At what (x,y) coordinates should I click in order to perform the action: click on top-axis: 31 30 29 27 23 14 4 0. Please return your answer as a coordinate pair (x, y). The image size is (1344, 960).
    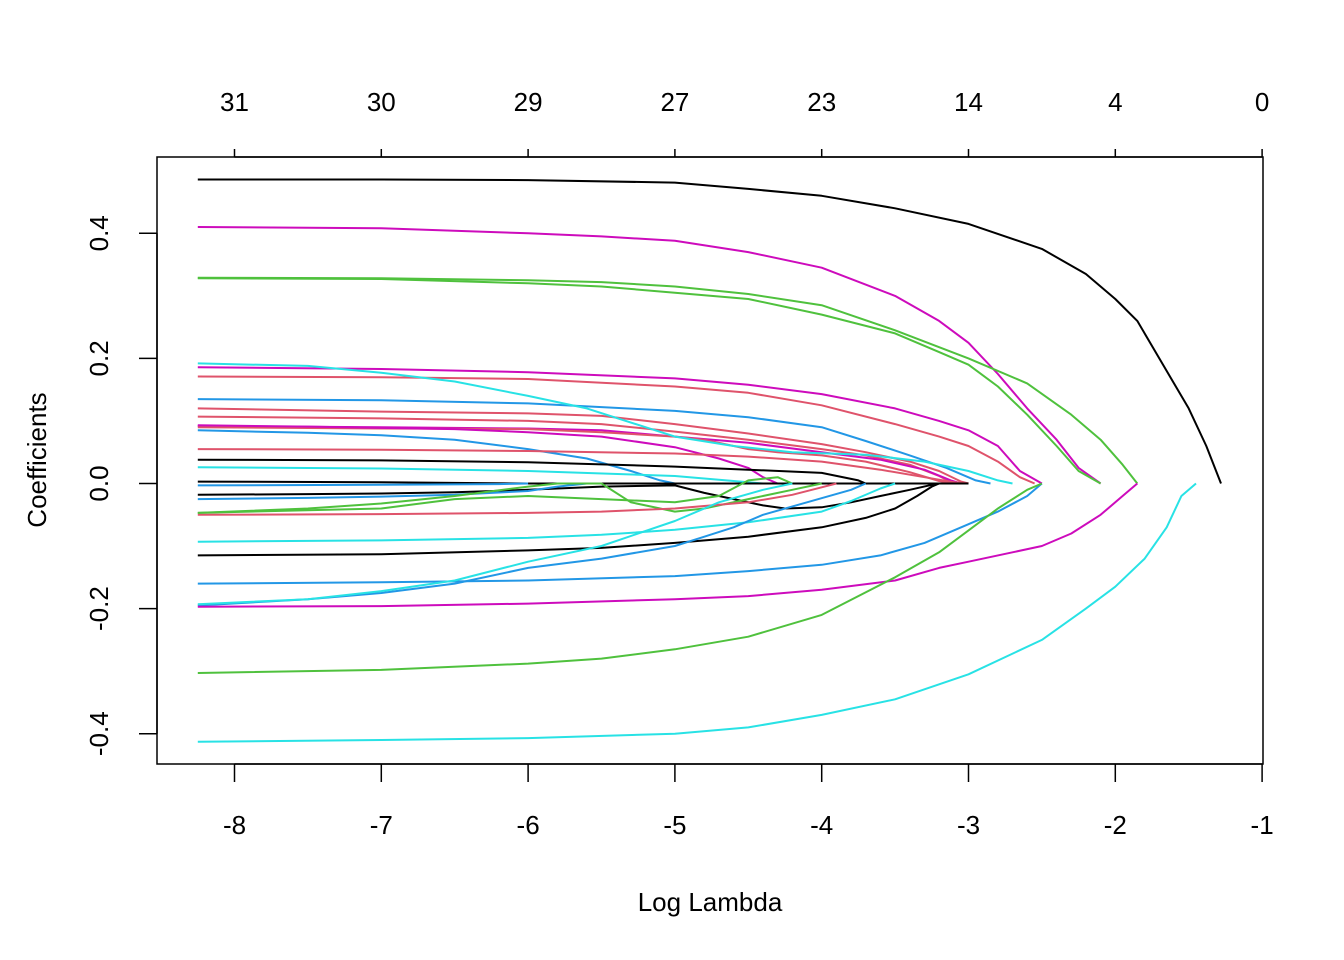
    Looking at the image, I should click on (744, 122).